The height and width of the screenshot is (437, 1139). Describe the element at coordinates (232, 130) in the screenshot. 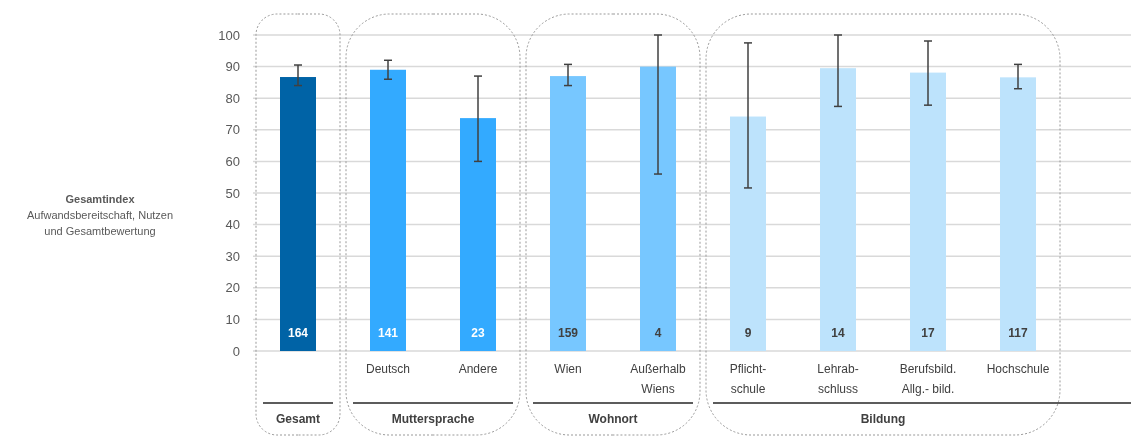

I see `y-tick-label: 70` at that location.